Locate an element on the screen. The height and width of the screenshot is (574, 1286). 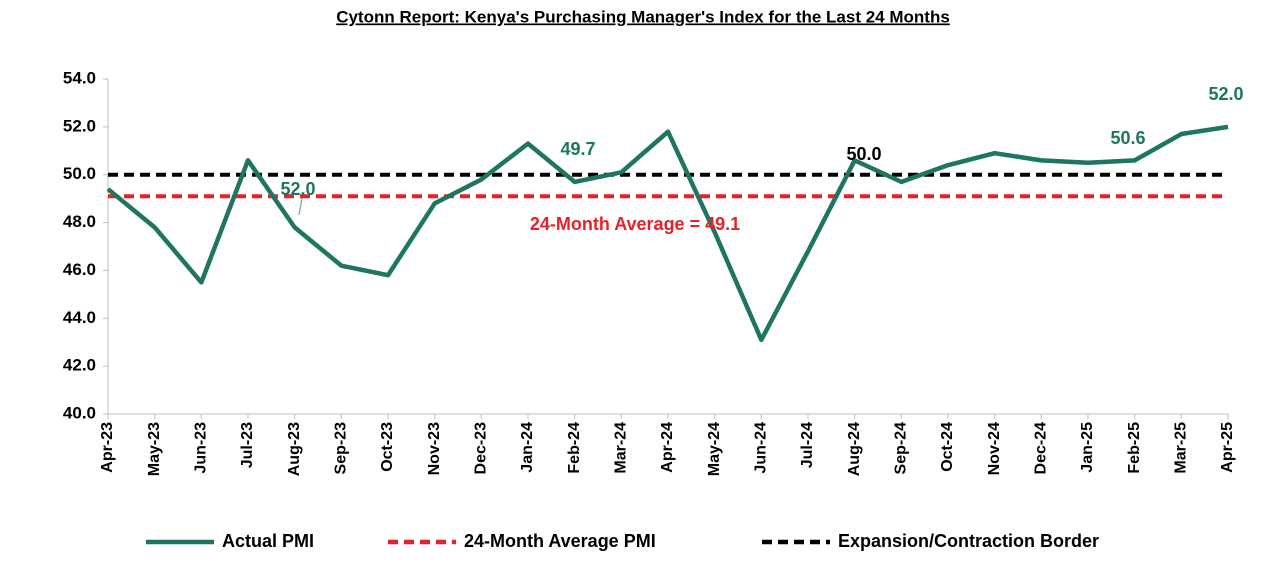
x-tick-label: Dec-24 is located at coordinates (1041, 448).